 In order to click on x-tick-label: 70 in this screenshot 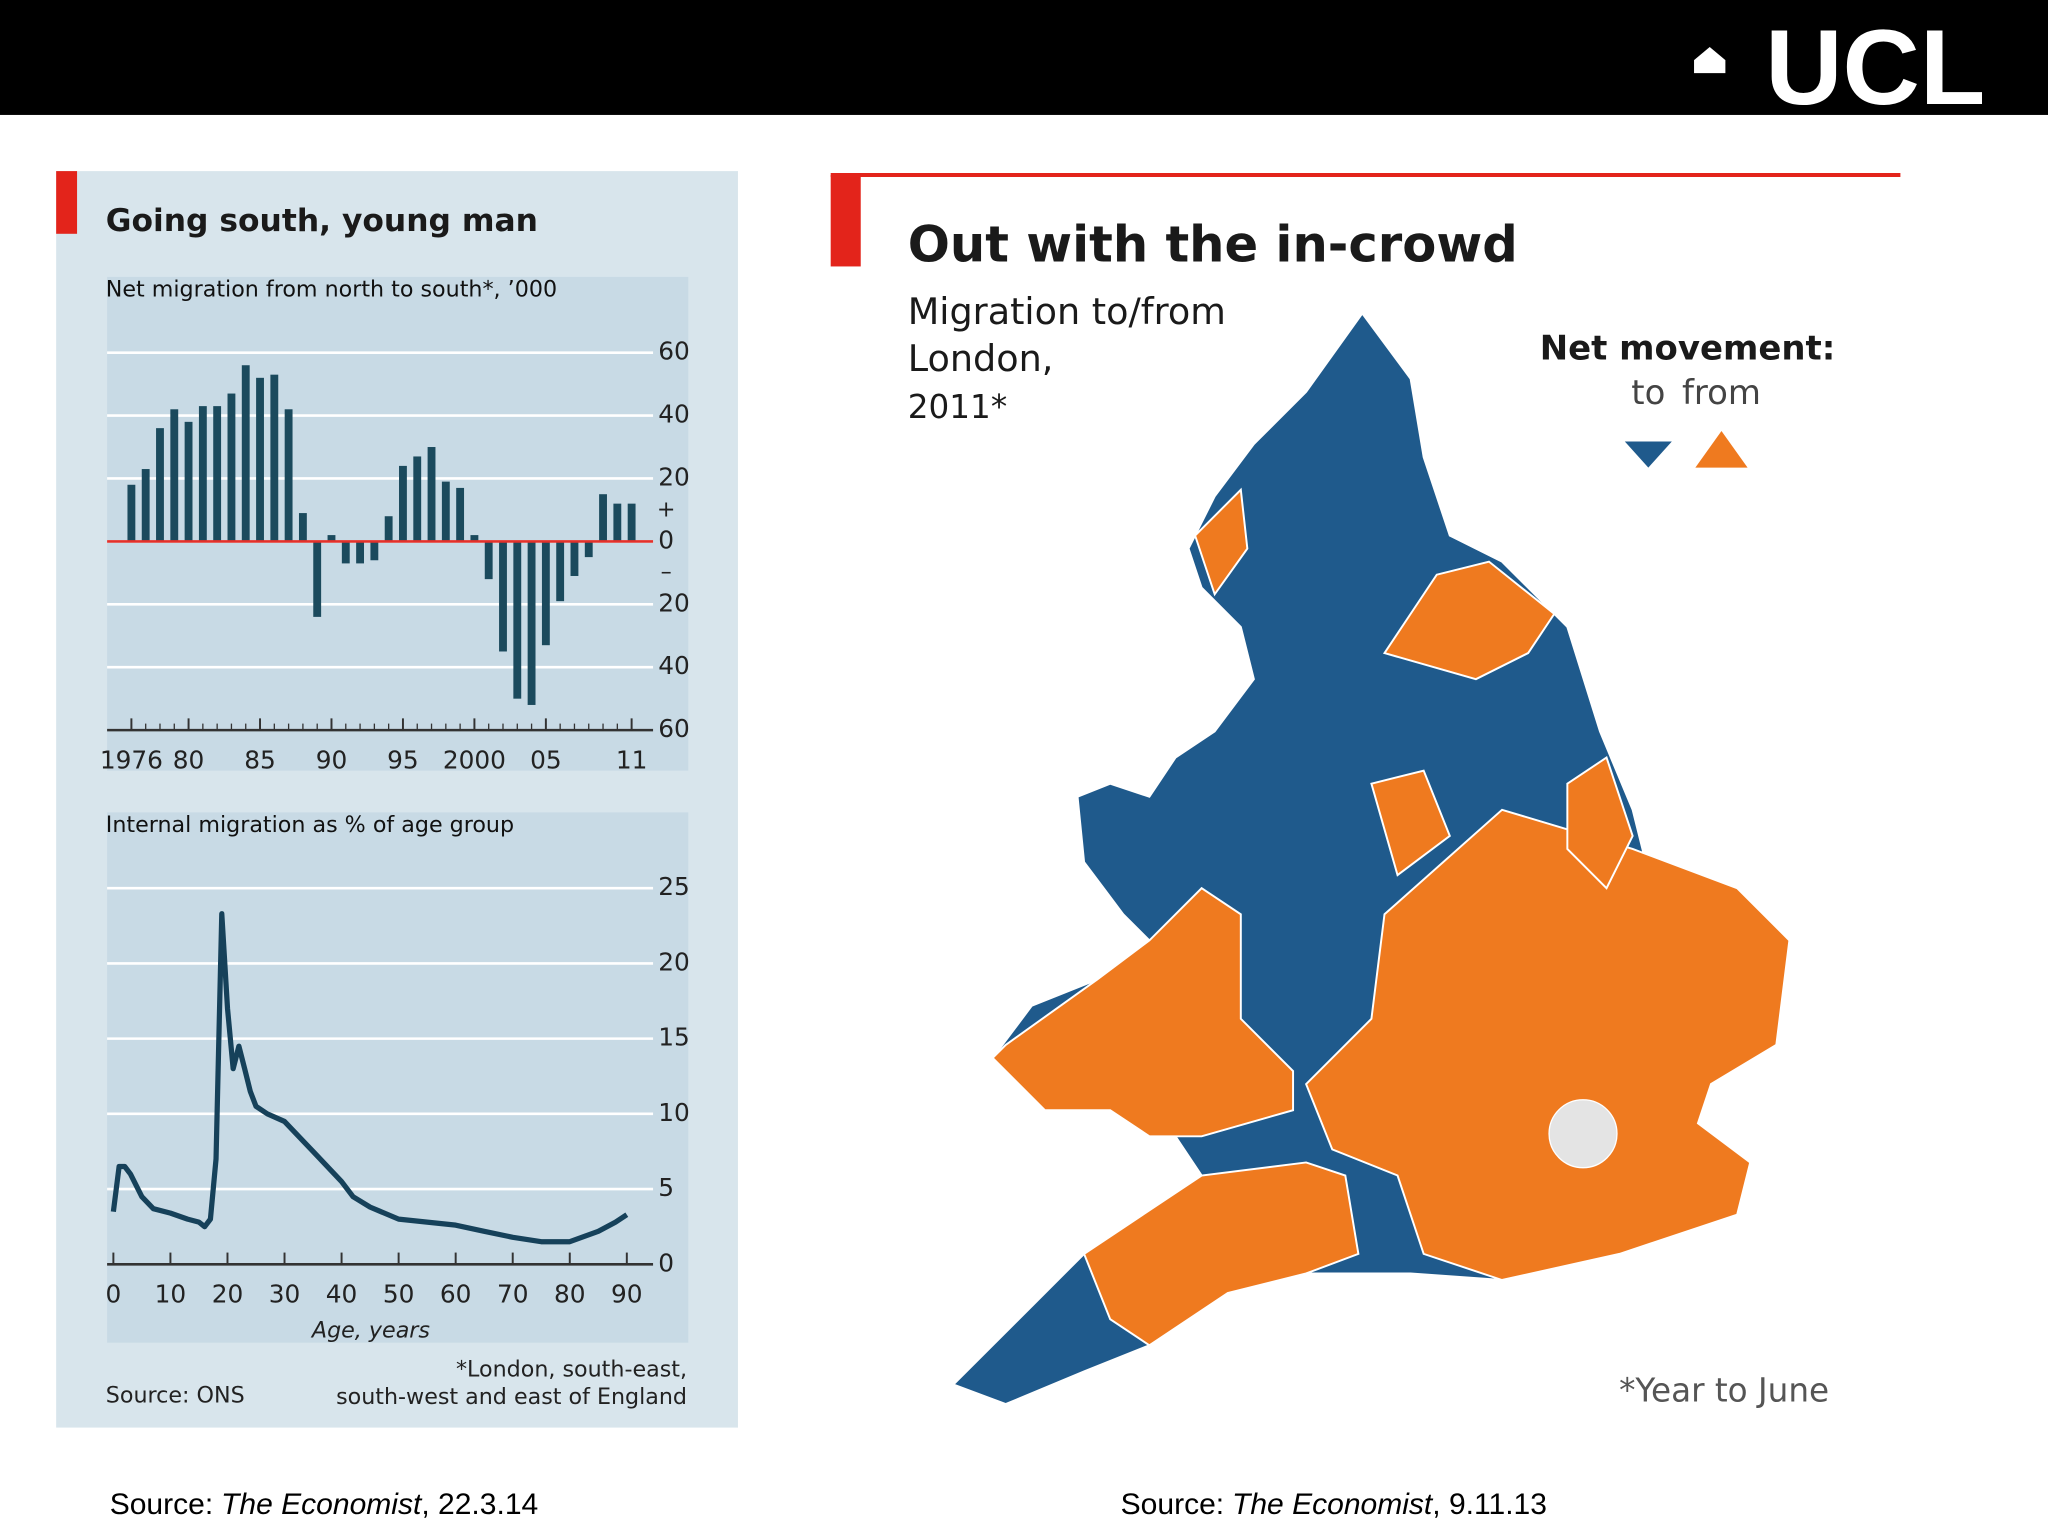, I will do `click(513, 1294)`.